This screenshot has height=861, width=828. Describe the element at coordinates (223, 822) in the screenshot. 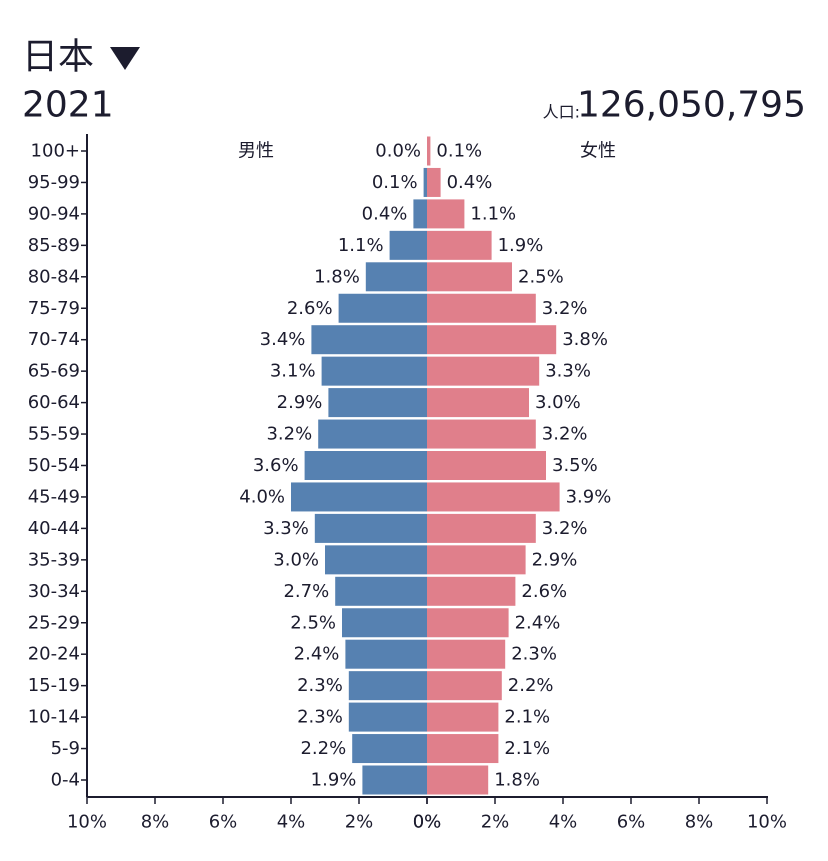

I see `x-tick-label: 6%` at that location.